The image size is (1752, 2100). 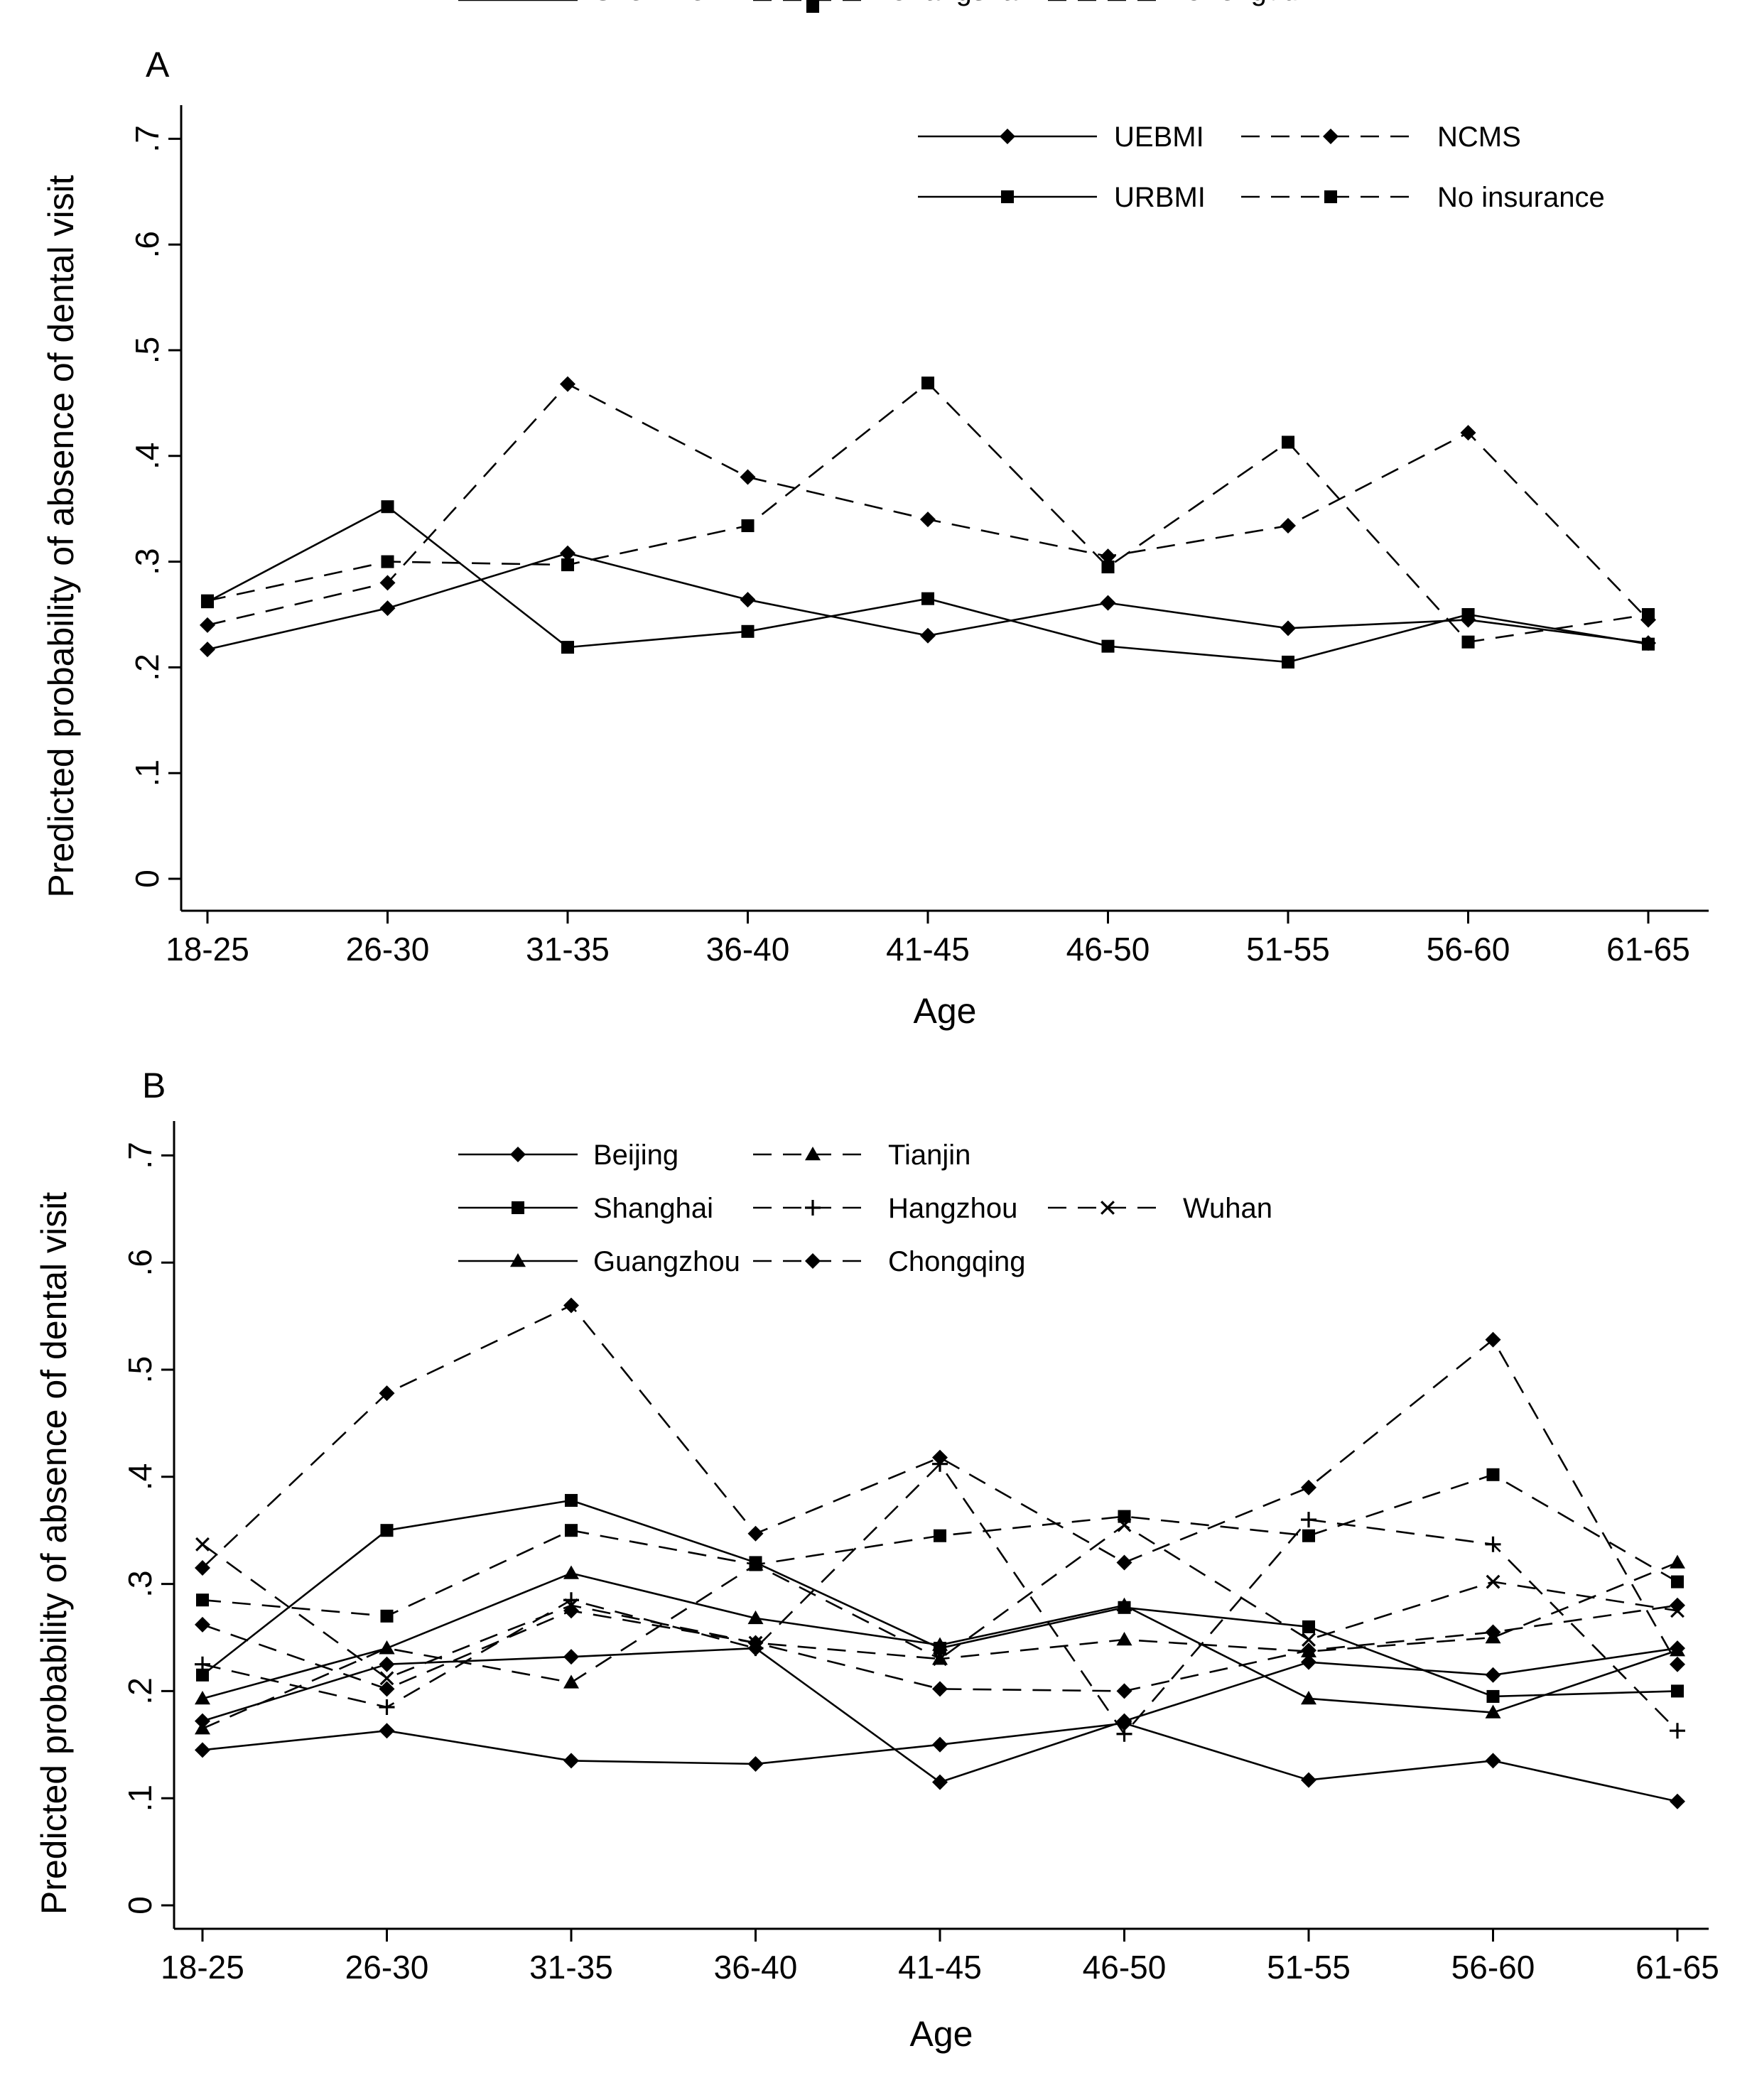 I want to click on series-line-ncms, so click(x=928, y=505).